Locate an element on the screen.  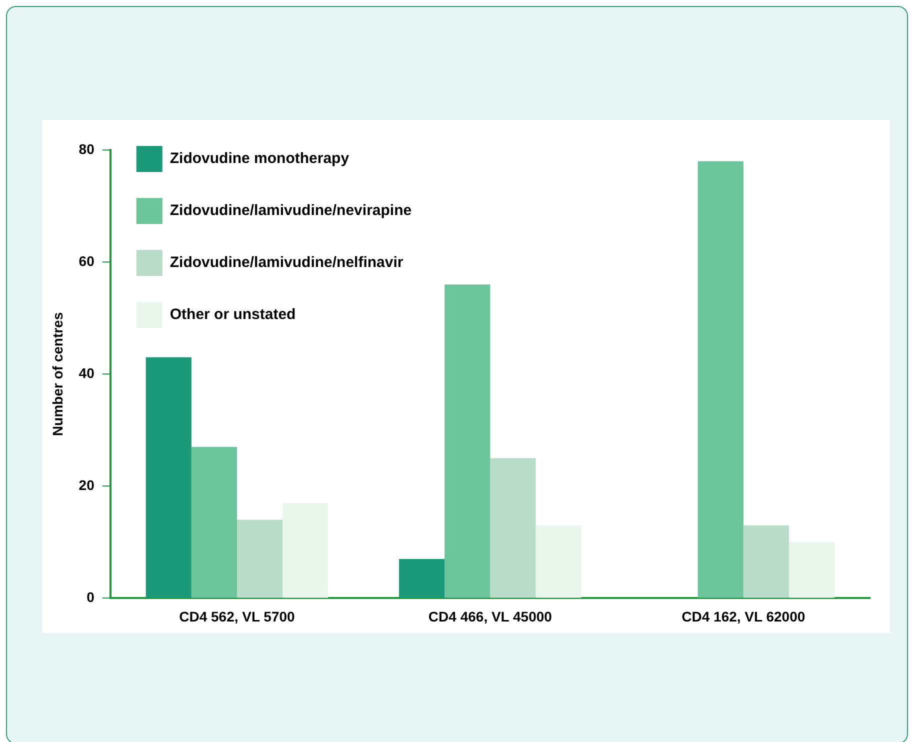
y-tick-label: 80 is located at coordinates (86, 148).